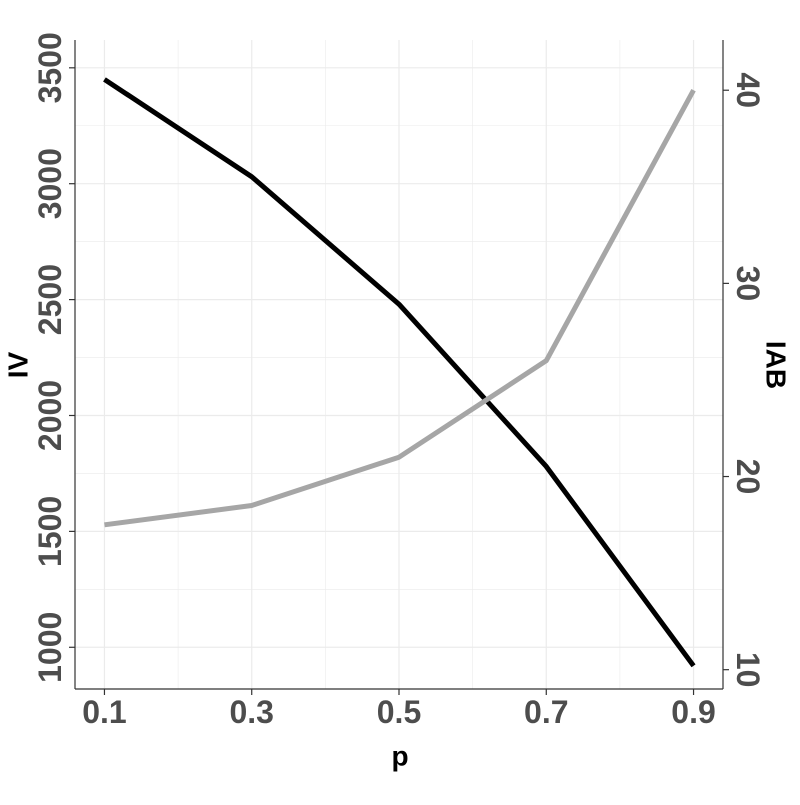 This screenshot has width=800, height=805. Describe the element at coordinates (50, 299) in the screenshot. I see `left-y-tick-label: 2500` at that location.